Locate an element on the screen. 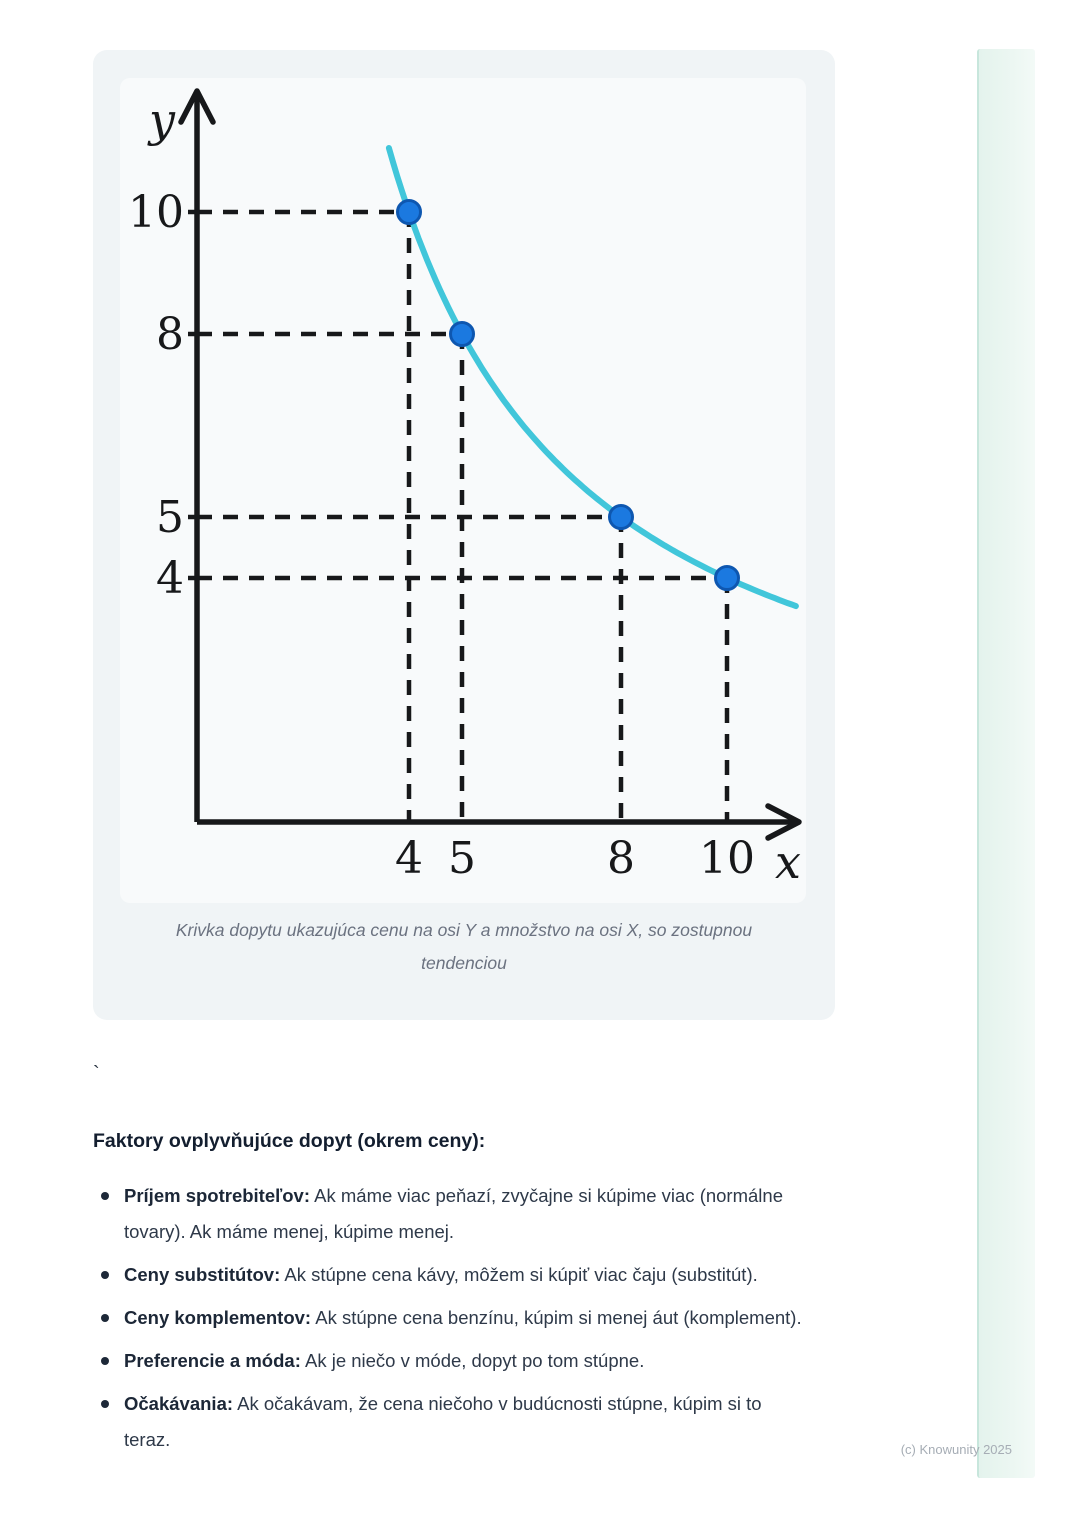 This screenshot has height=1528, width=1080. factor-label: Ceny komplementov: is located at coordinates (218, 1317).